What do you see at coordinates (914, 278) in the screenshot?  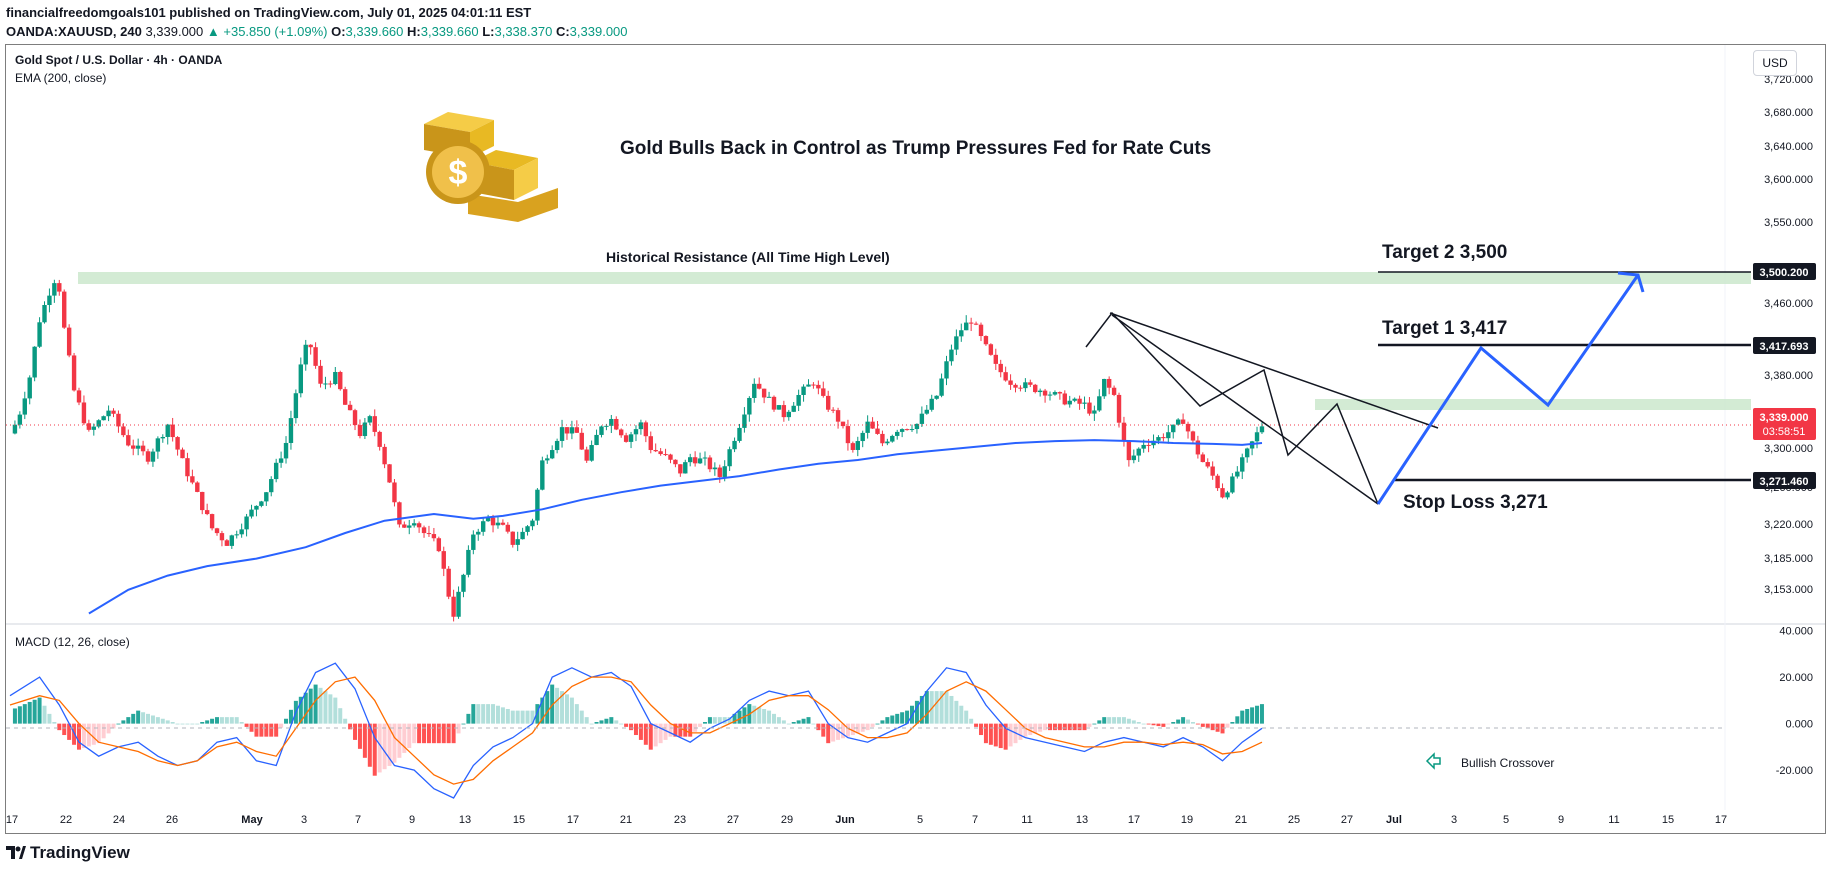 I see `resistance-zone` at bounding box center [914, 278].